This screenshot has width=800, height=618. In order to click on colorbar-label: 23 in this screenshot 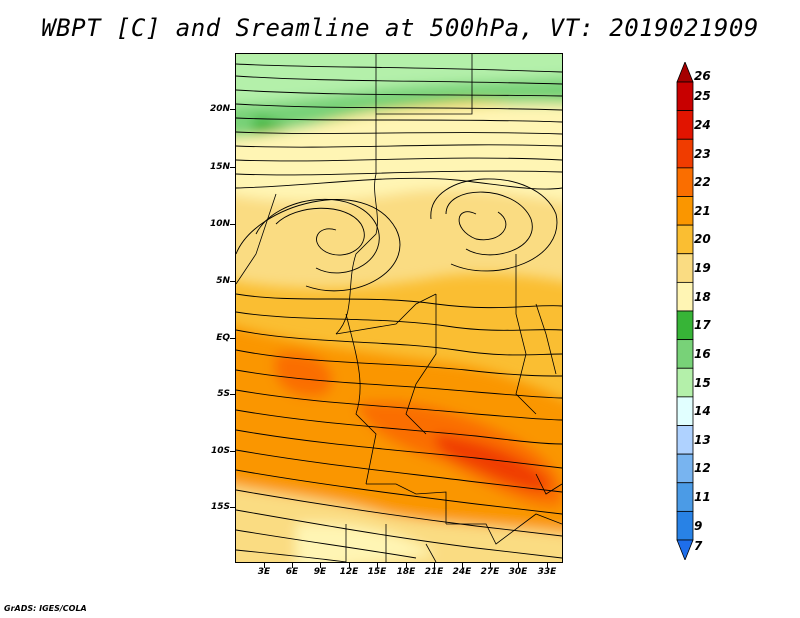, I will do `click(702, 153)`.